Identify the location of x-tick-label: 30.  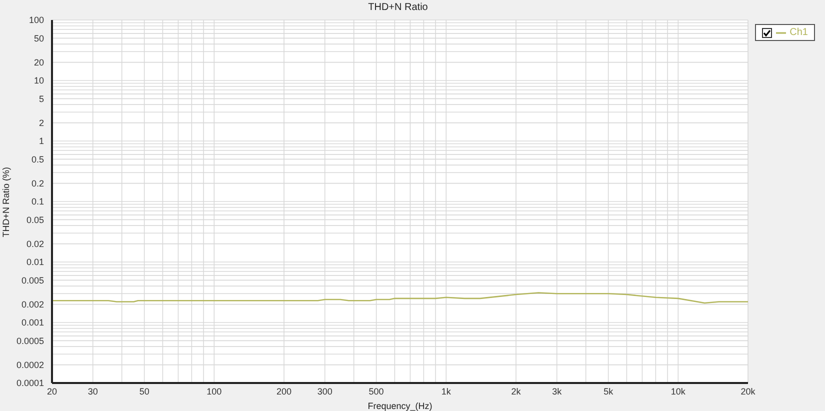
(93, 391).